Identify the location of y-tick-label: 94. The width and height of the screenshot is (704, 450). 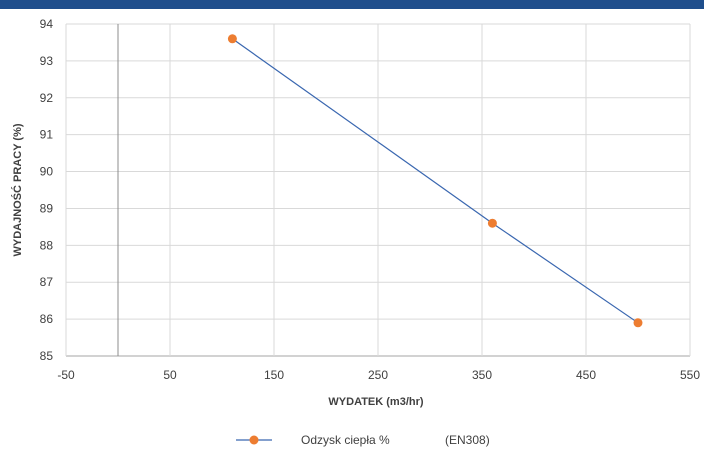
(47, 24).